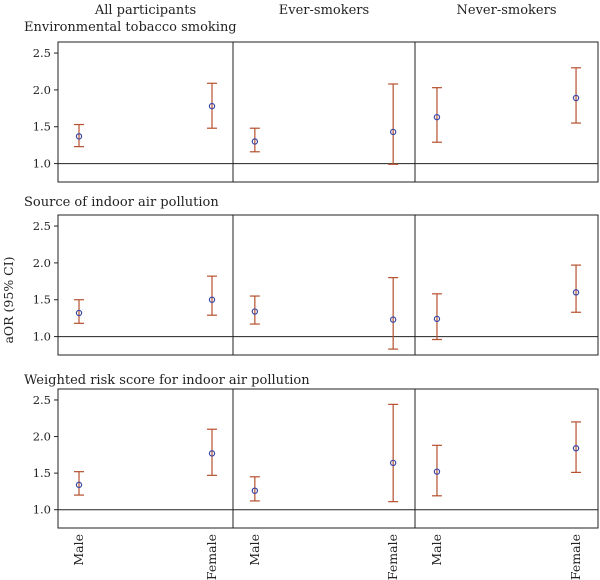 This screenshot has width=600, height=580. I want to click on column-title: All participants, so click(145, 10).